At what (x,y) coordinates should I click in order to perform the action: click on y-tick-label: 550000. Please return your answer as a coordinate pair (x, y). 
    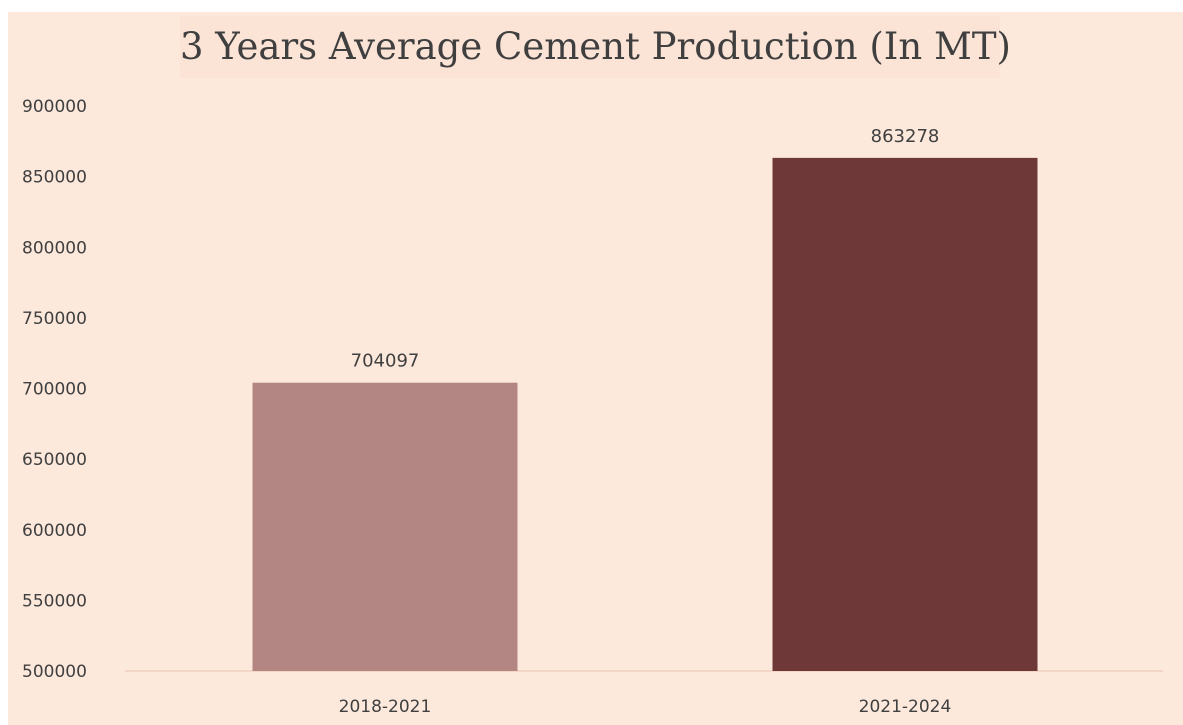
    Looking at the image, I should click on (54, 601).